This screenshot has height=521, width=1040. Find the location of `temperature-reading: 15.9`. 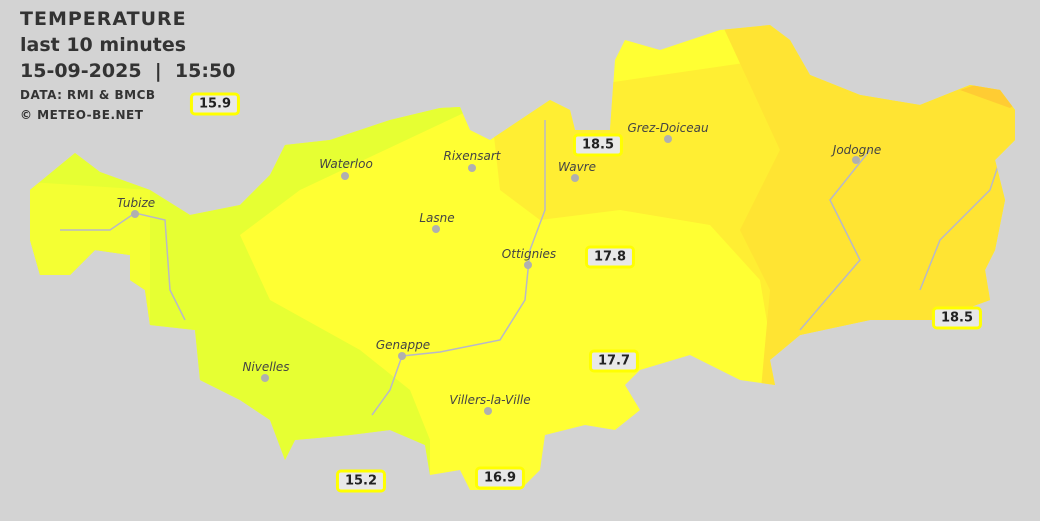

temperature-reading: 15.9 is located at coordinates (215, 104).